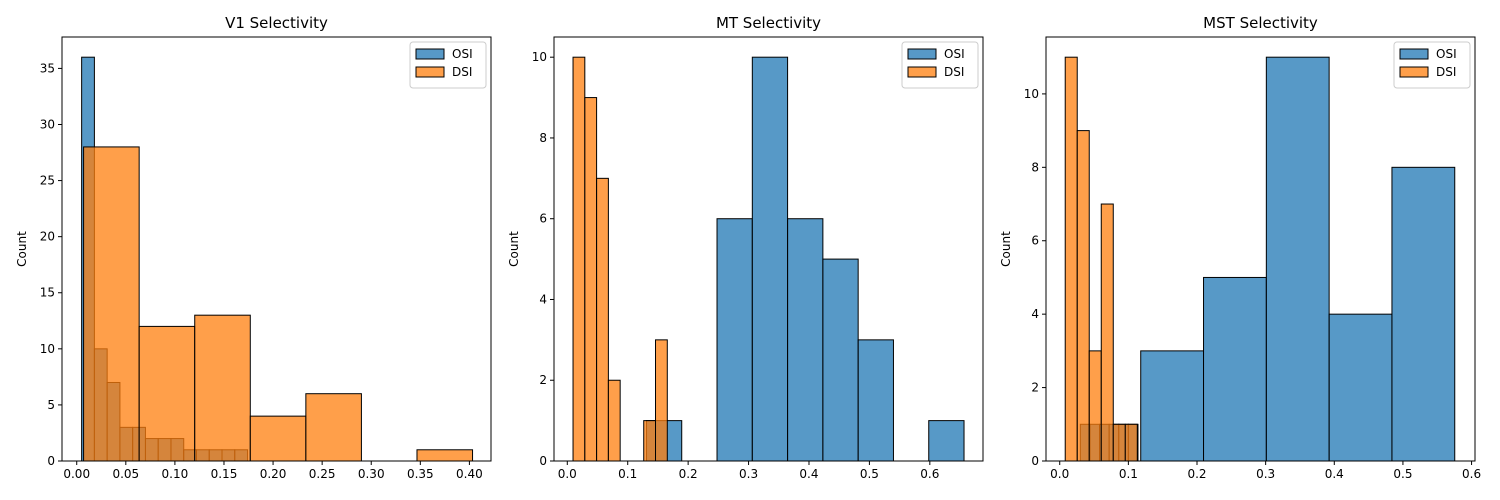 This screenshot has width=1500, height=500. I want to click on v1-legend-osi-swatch, so click(430, 54).